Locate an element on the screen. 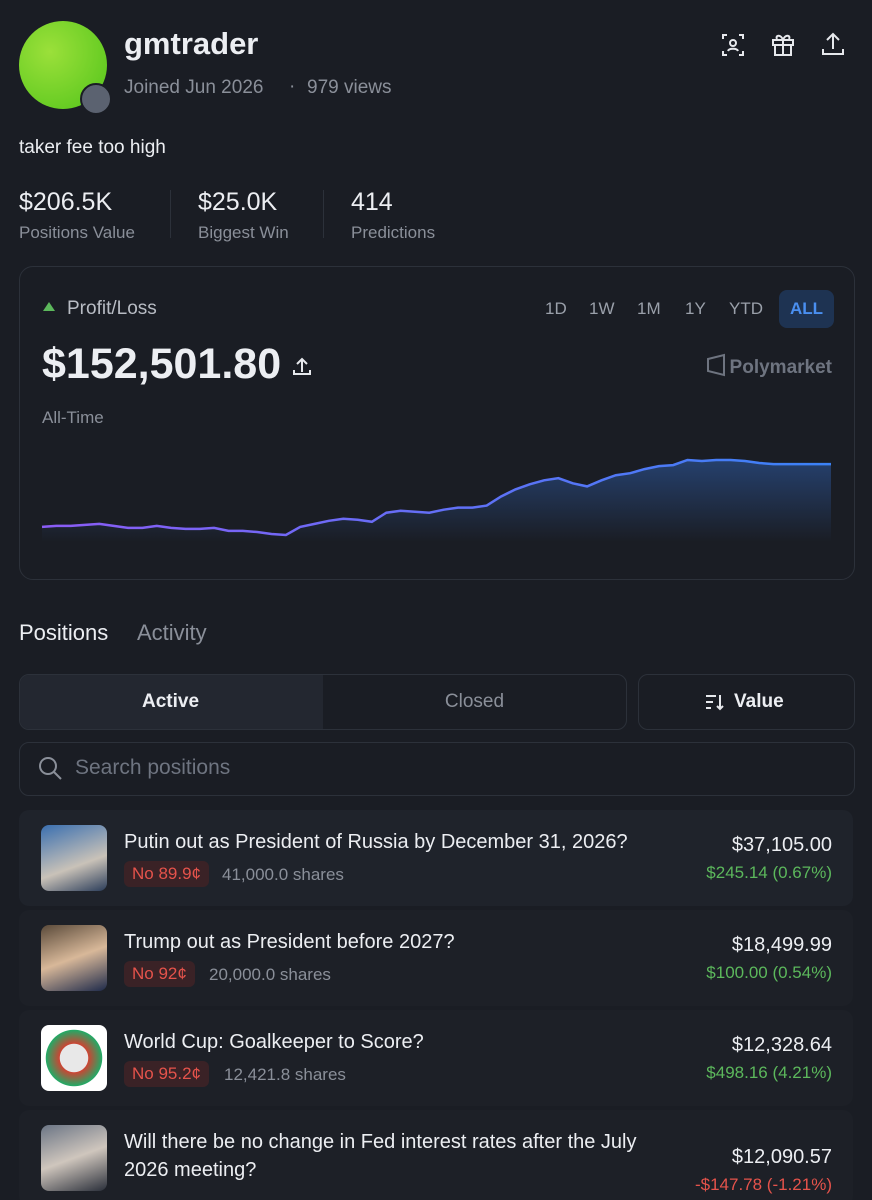 This screenshot has height=1200, width=872. sort-icon is located at coordinates (715, 703).